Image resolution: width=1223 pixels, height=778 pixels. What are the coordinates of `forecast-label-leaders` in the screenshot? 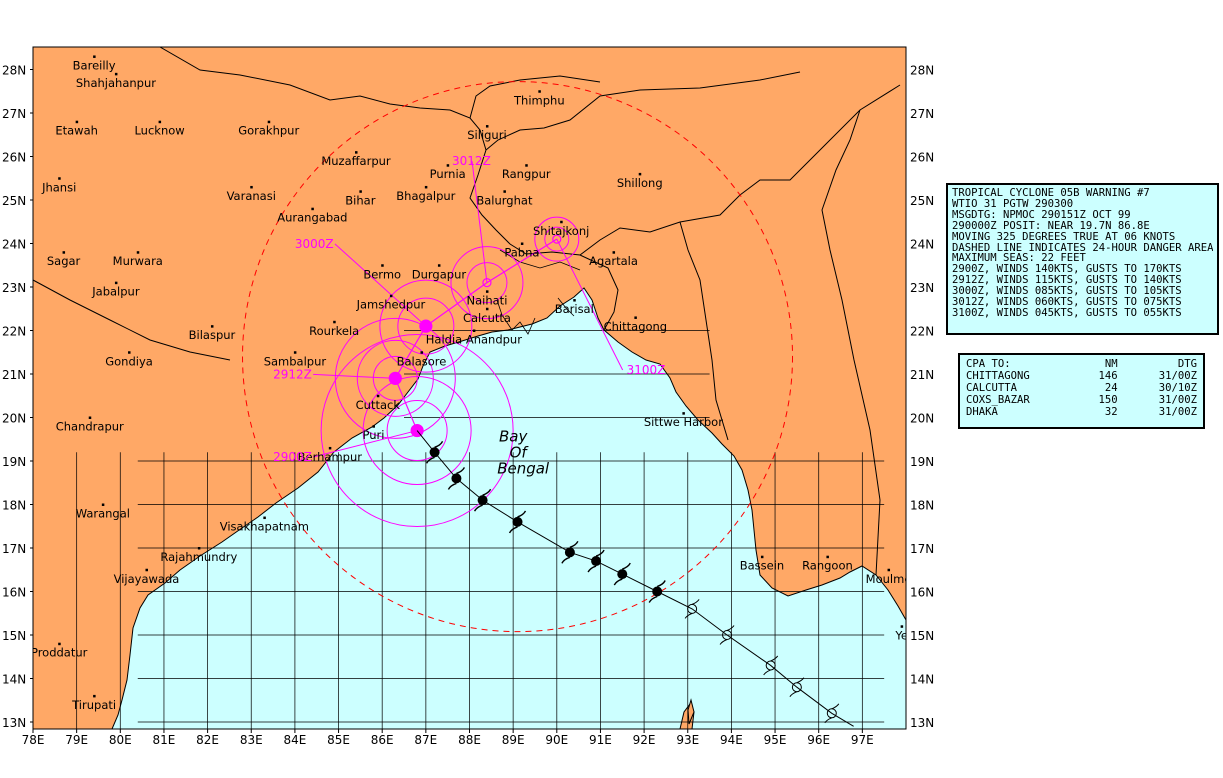 It's located at (468, 309).